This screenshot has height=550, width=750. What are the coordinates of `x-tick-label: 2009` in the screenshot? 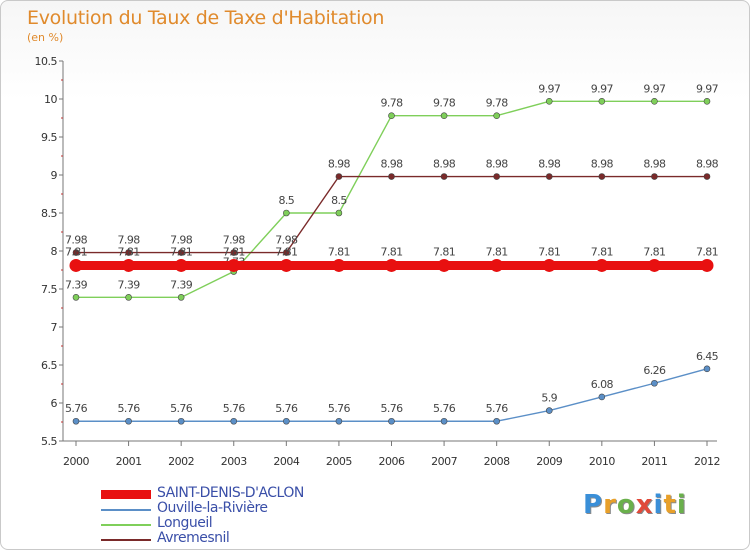 It's located at (549, 461).